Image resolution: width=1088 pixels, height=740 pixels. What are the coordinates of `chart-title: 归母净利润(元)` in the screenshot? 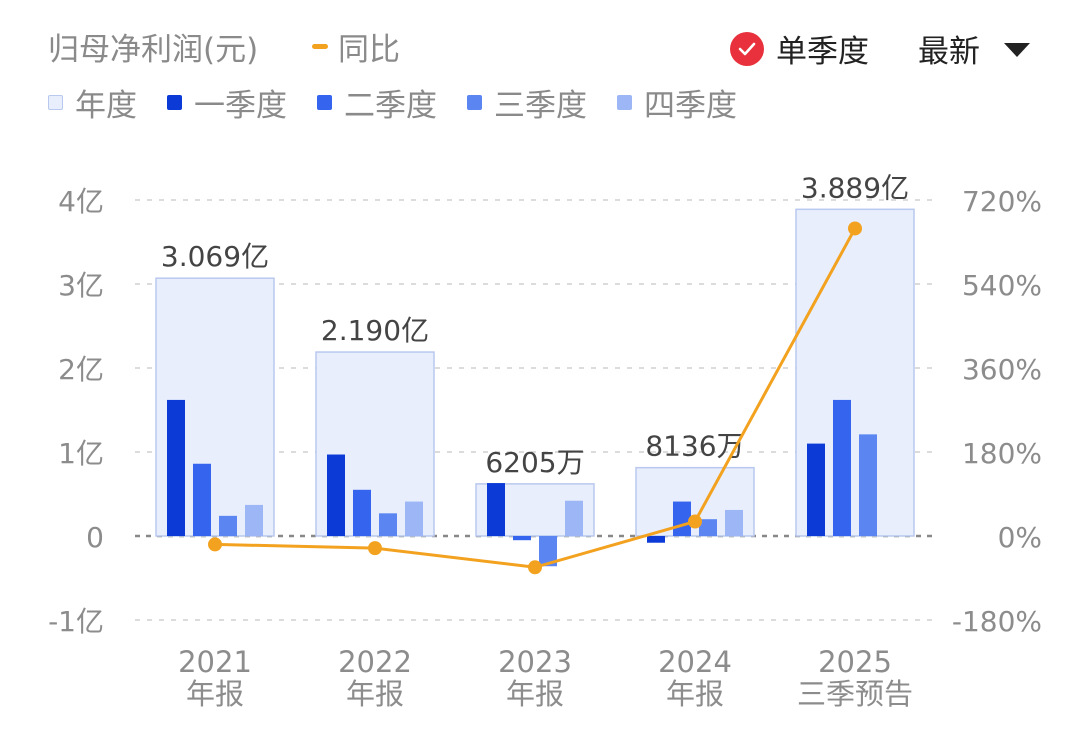 It's located at (153, 50).